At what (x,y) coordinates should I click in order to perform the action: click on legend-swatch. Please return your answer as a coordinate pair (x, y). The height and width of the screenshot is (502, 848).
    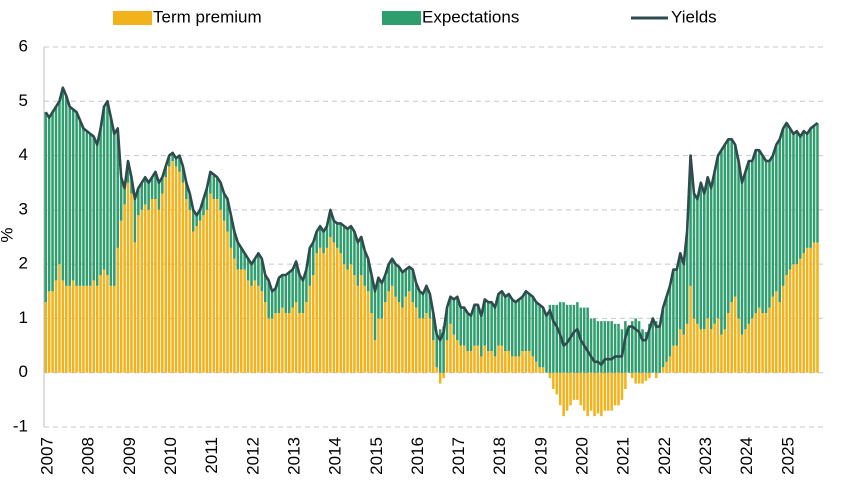
    Looking at the image, I should click on (132, 18).